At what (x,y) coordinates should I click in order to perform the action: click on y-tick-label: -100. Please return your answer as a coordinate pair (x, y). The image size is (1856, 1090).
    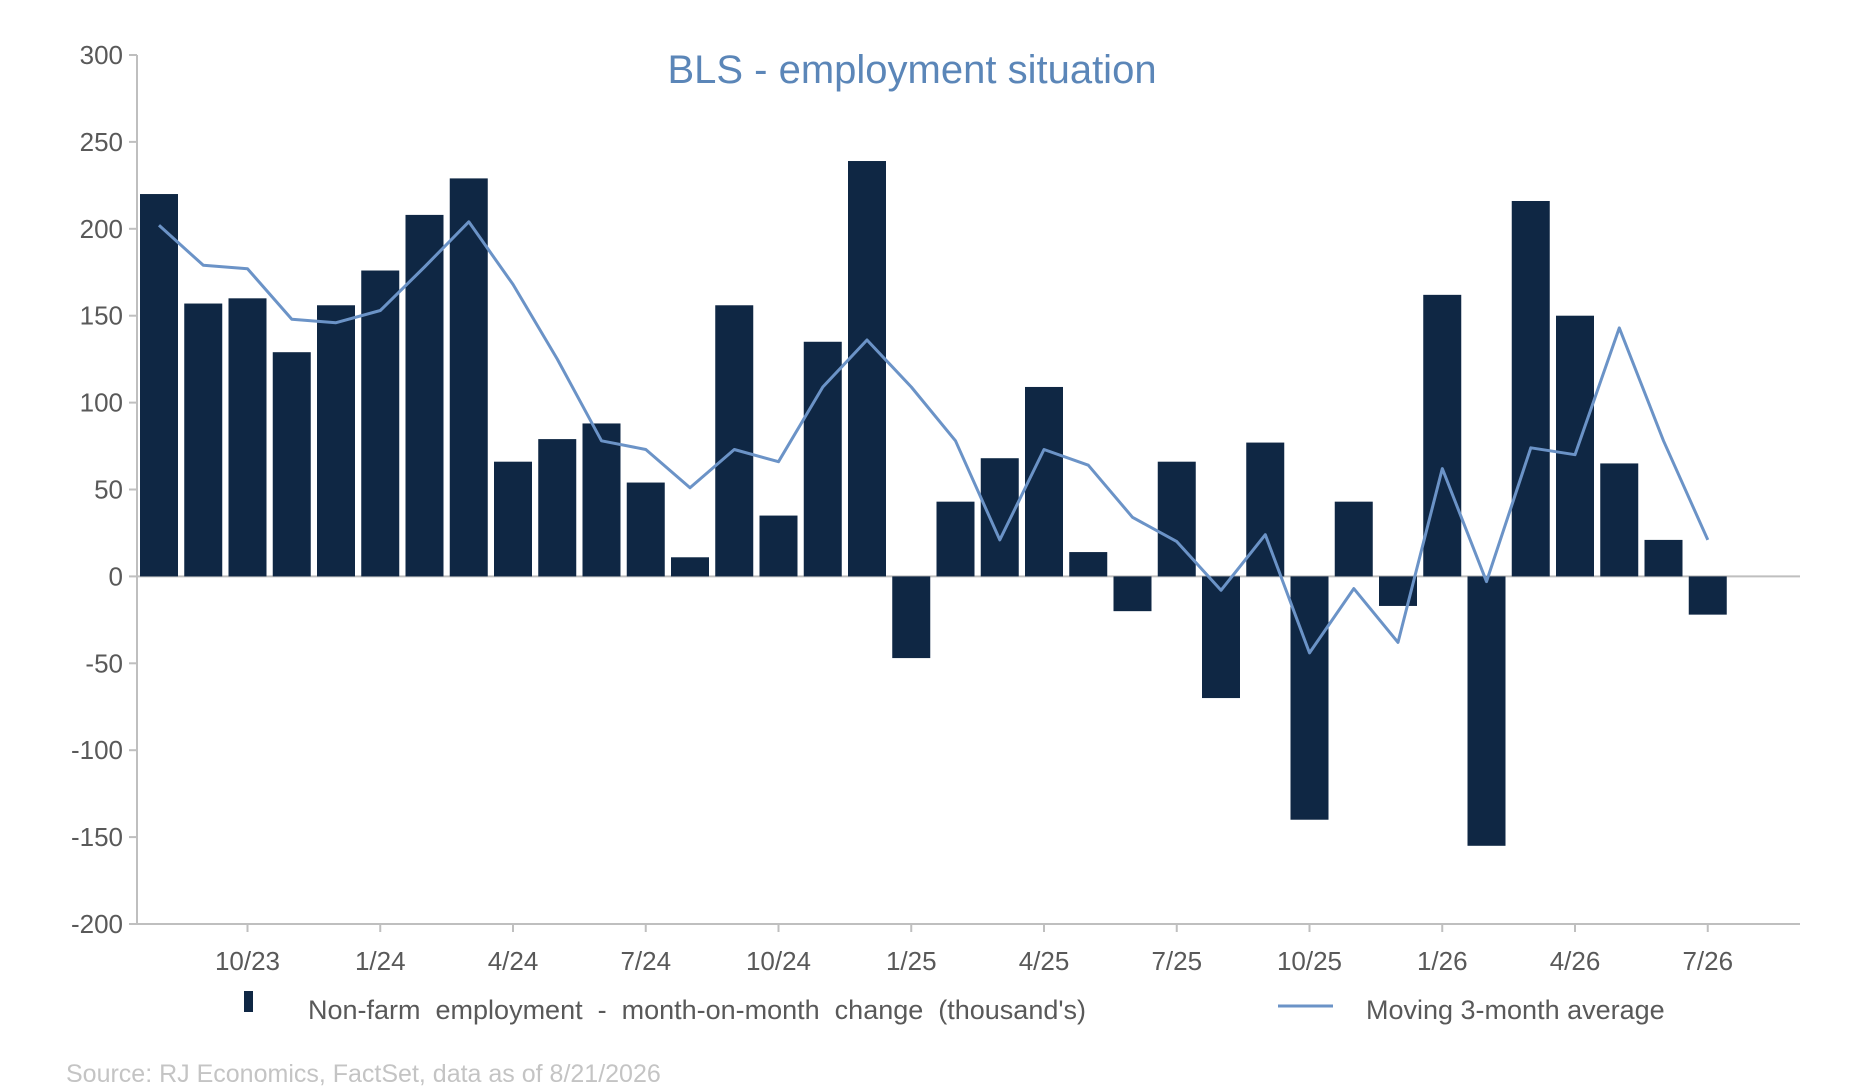
    Looking at the image, I should click on (97, 750).